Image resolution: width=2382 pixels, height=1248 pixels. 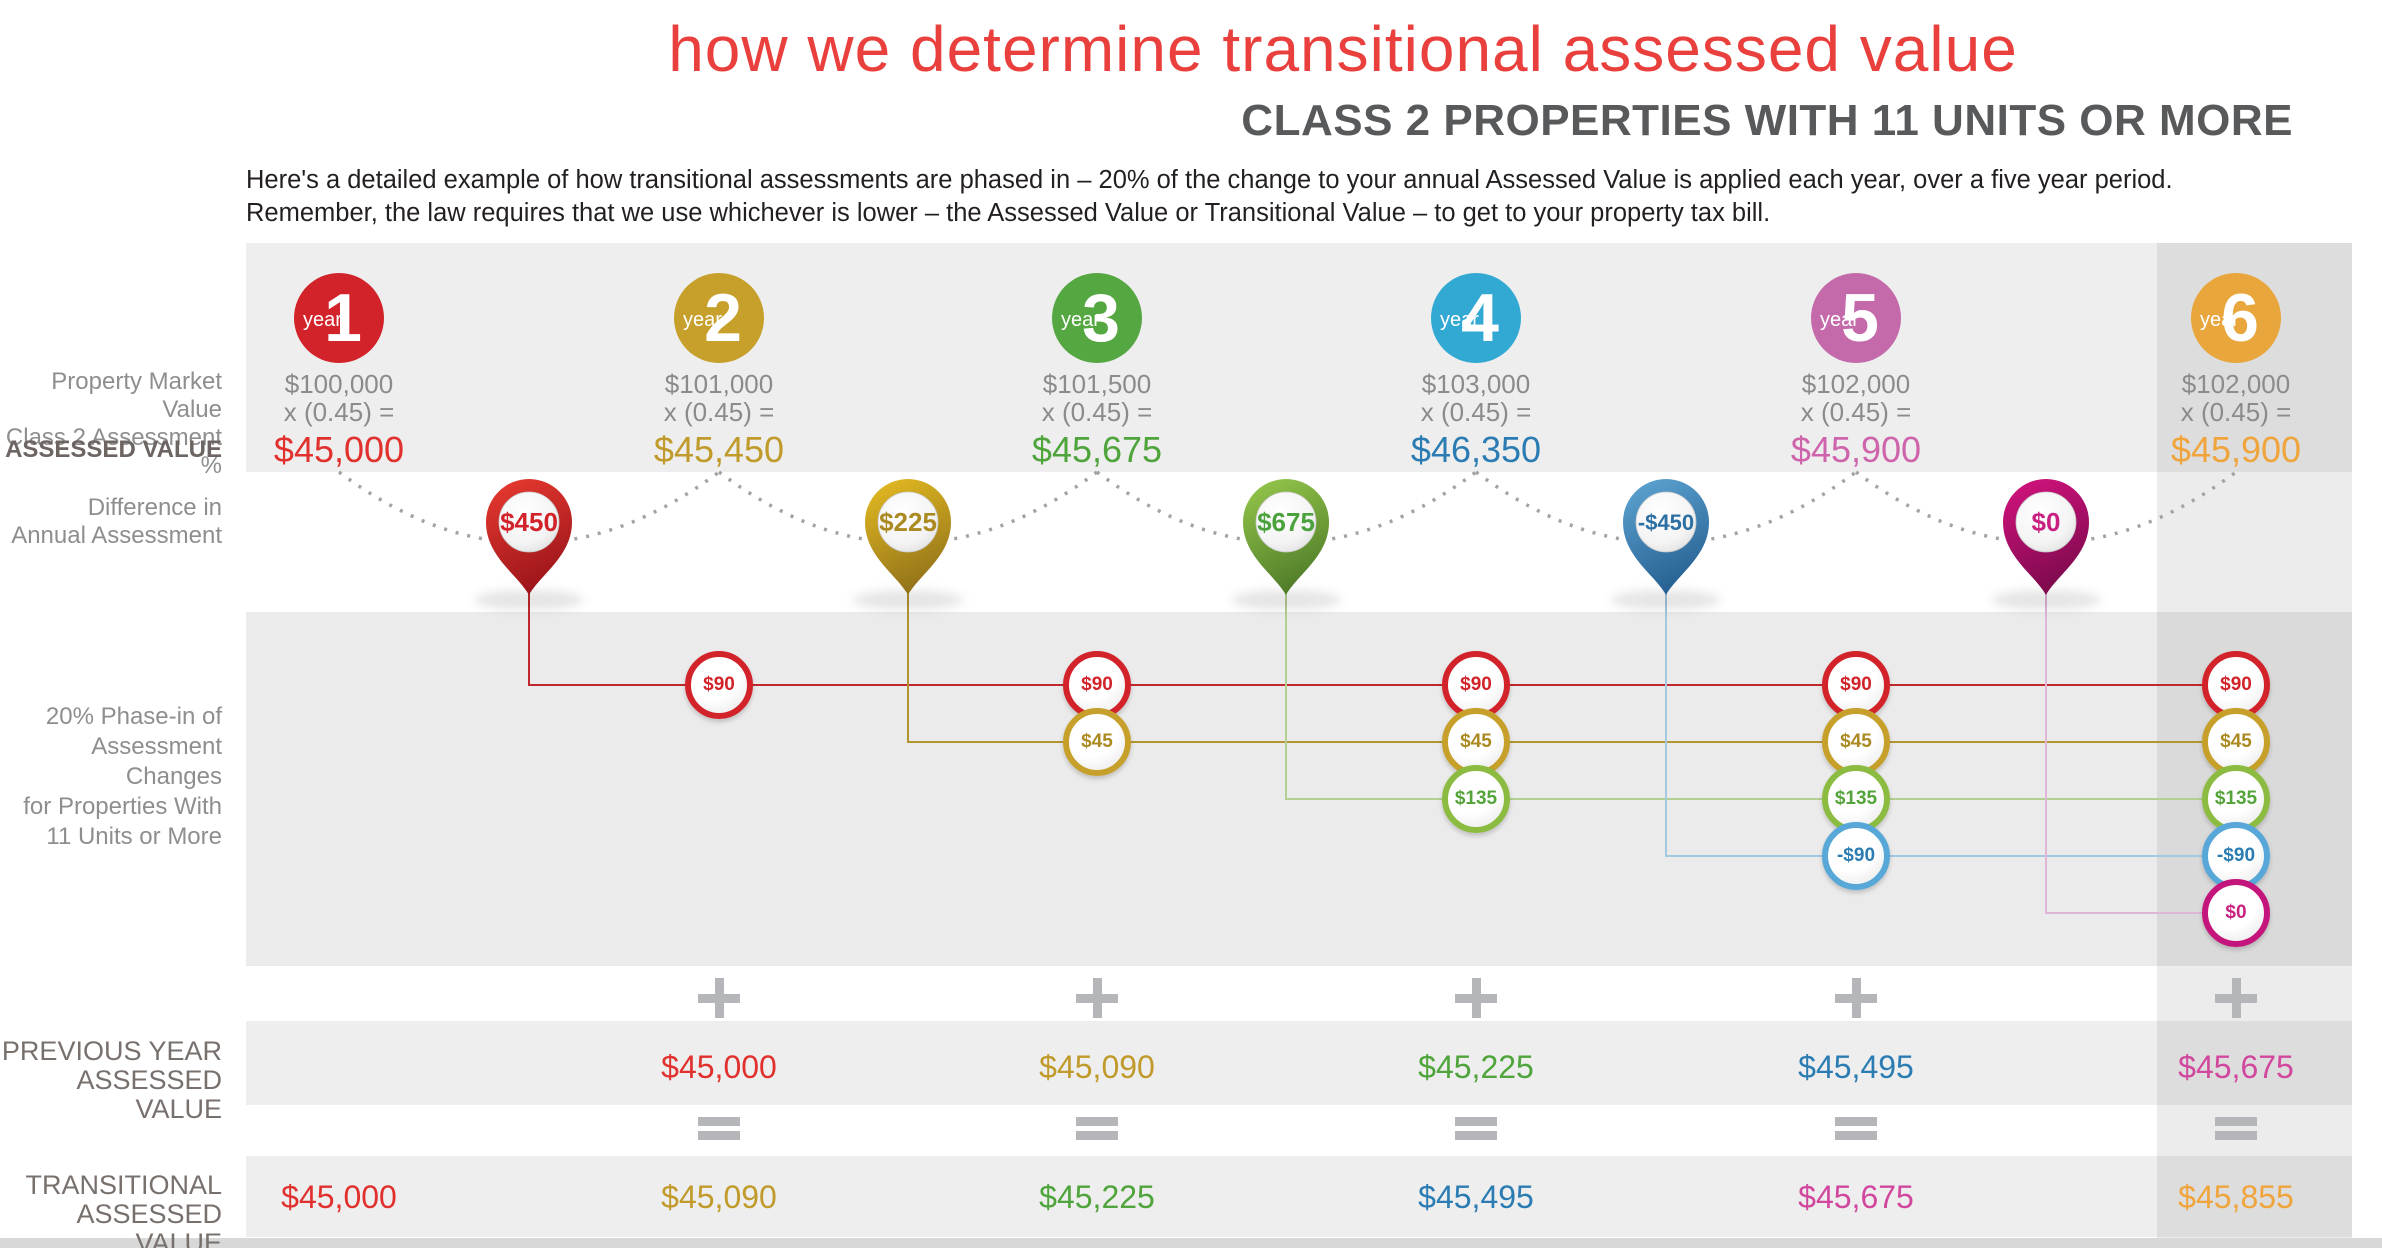 What do you see at coordinates (1476, 412) in the screenshot?
I see `formula-year4: x (0.45) =` at bounding box center [1476, 412].